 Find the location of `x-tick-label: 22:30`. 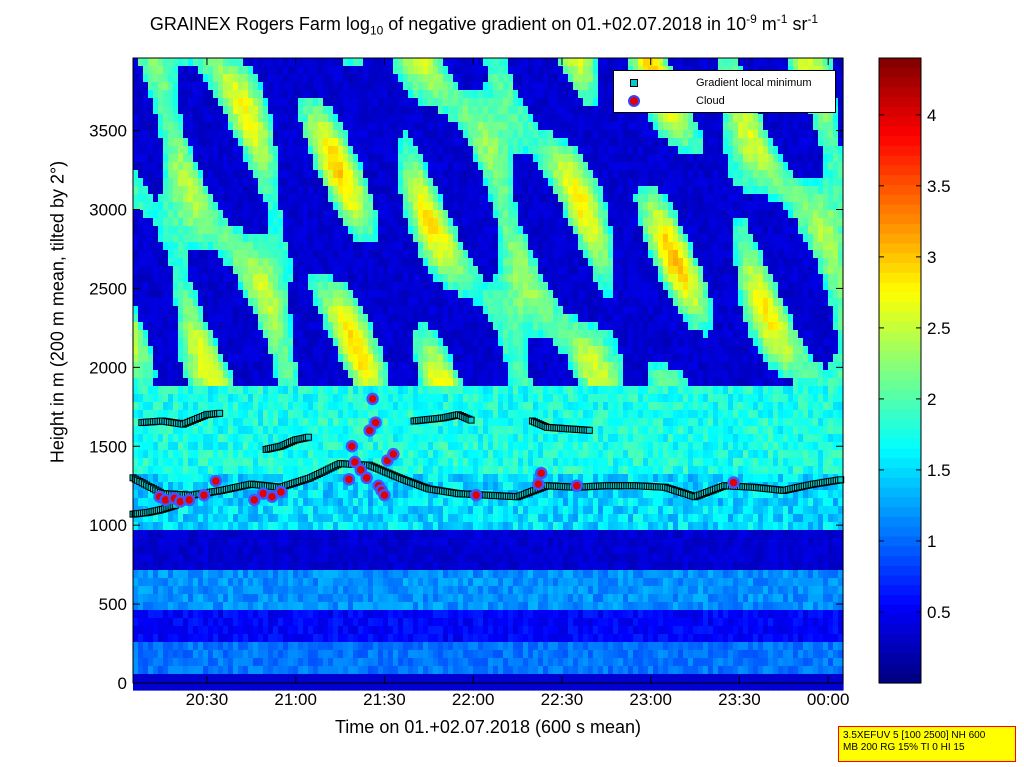

x-tick-label: 22:30 is located at coordinates (562, 699).